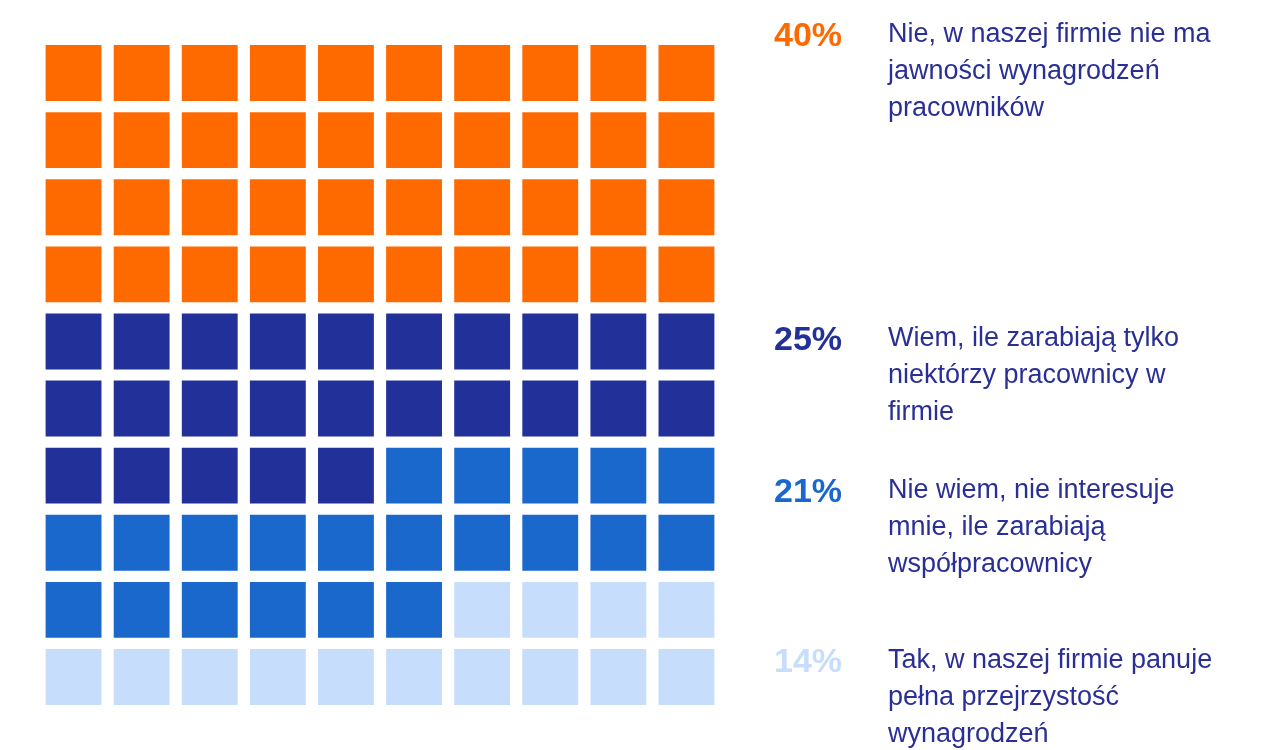 The width and height of the screenshot is (1272, 750). Describe the element at coordinates (809, 660) in the screenshot. I see `data-label: 14%` at that location.